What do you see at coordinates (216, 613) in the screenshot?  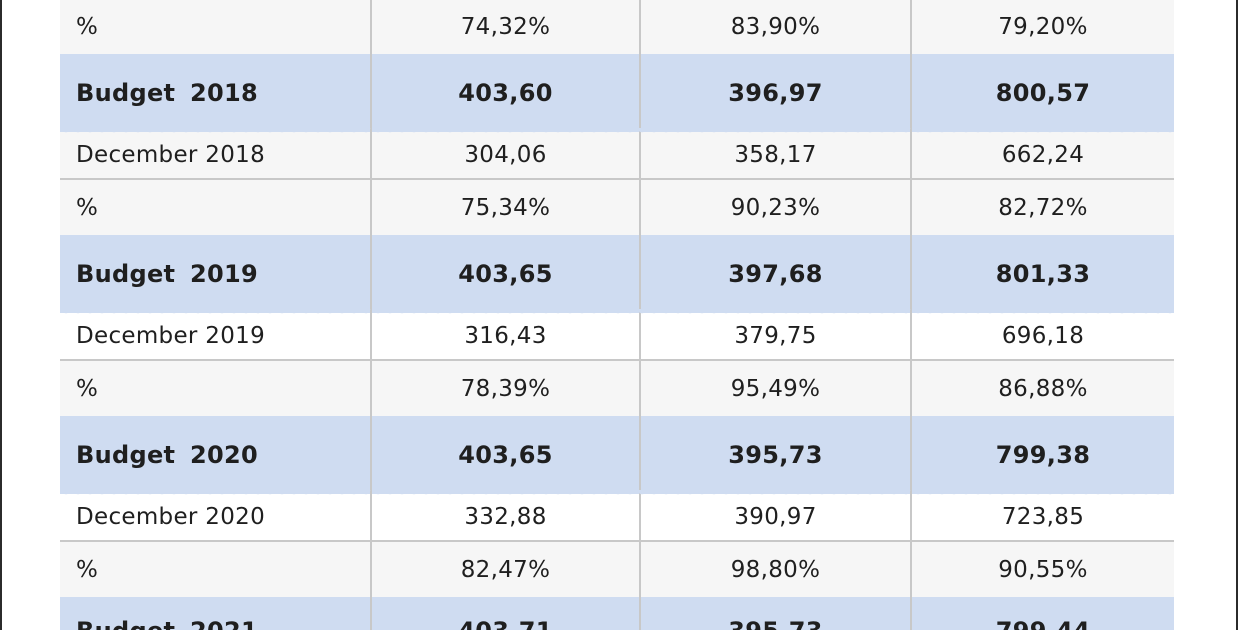 I see `row-label: Budget 2021` at bounding box center [216, 613].